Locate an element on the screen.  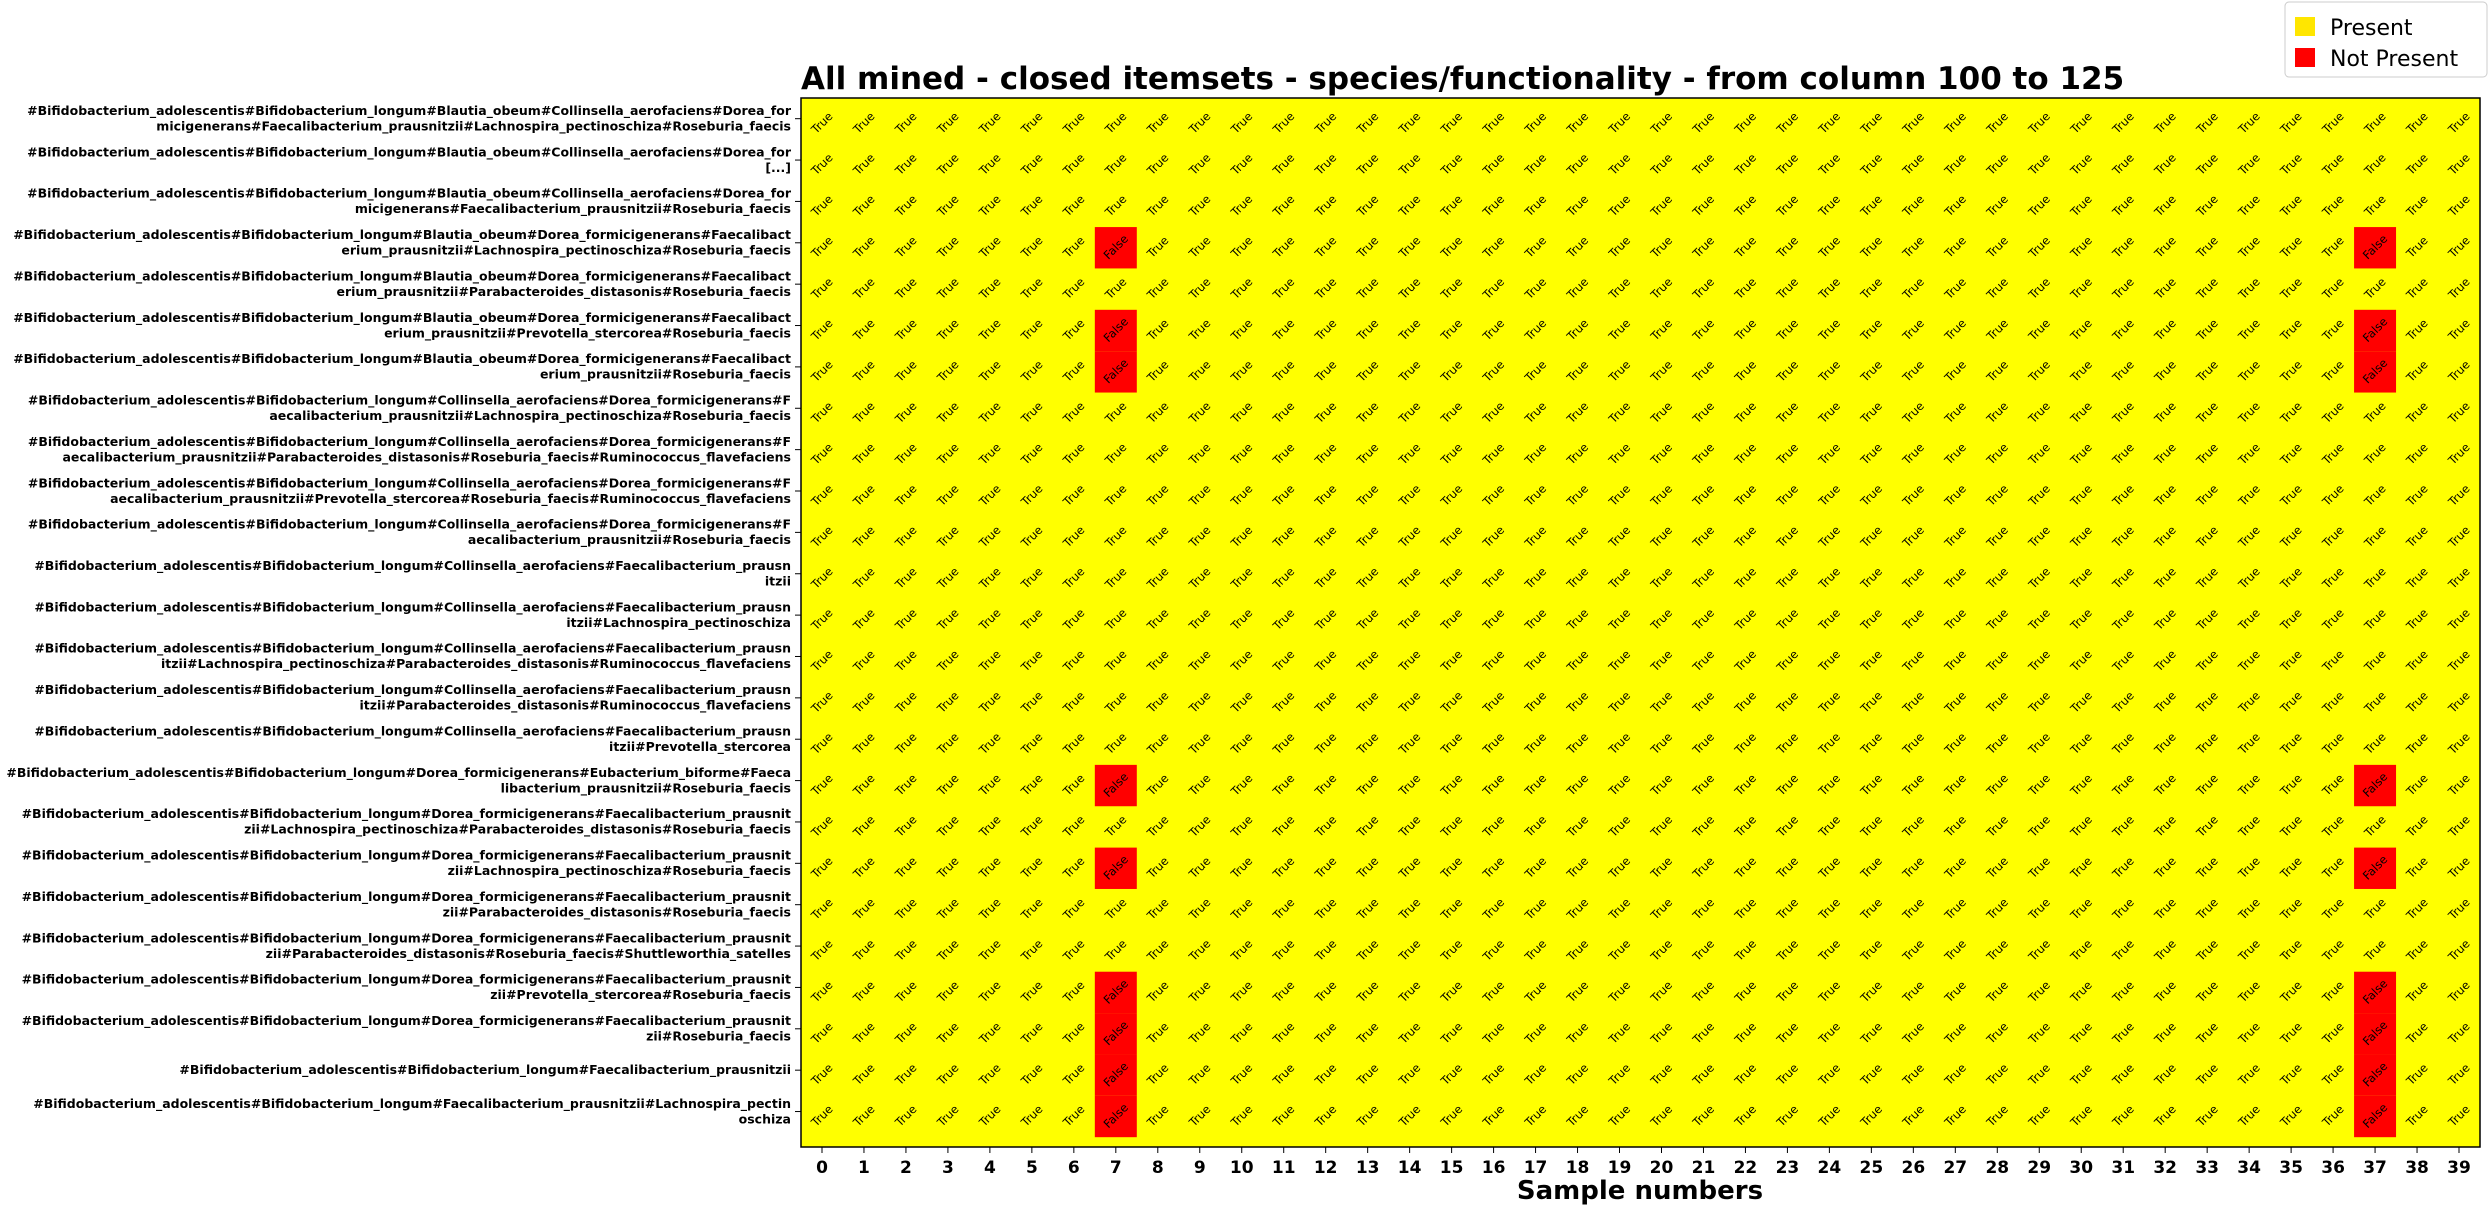
x-tick-label: 30 is located at coordinates (2081, 1168).